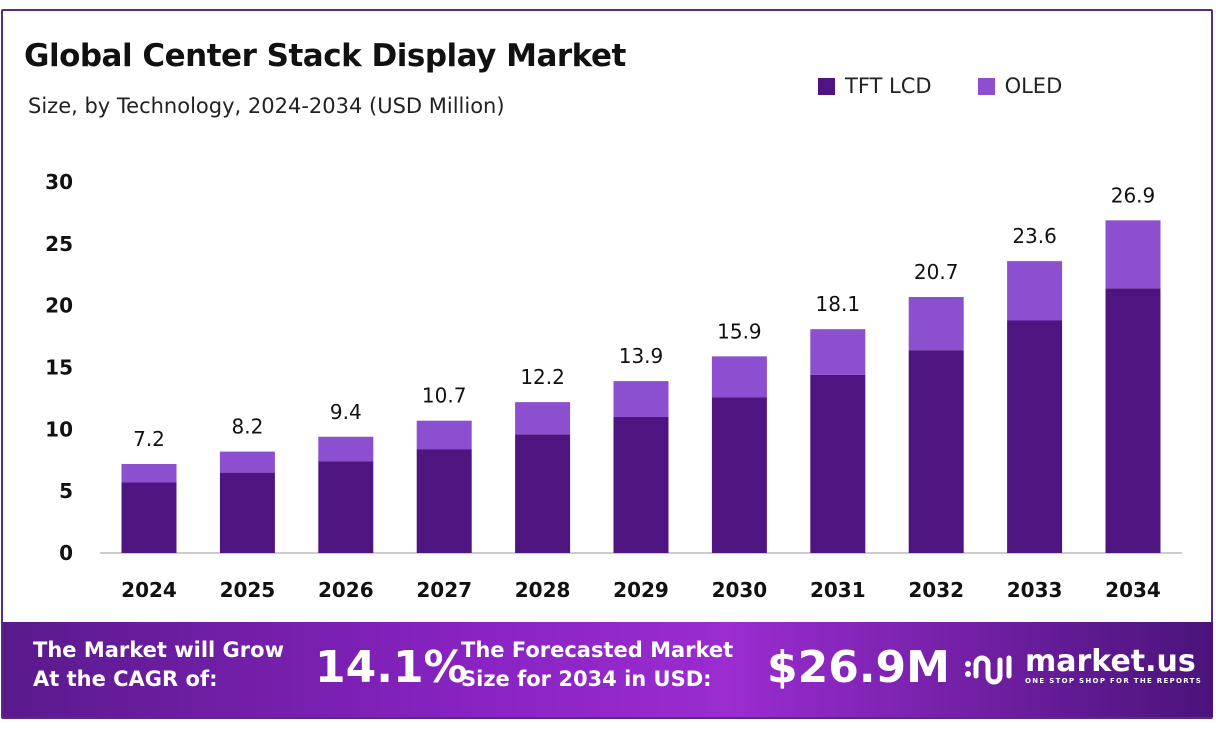 The width and height of the screenshot is (1216, 731). I want to click on bar-oled-2031, so click(838, 352).